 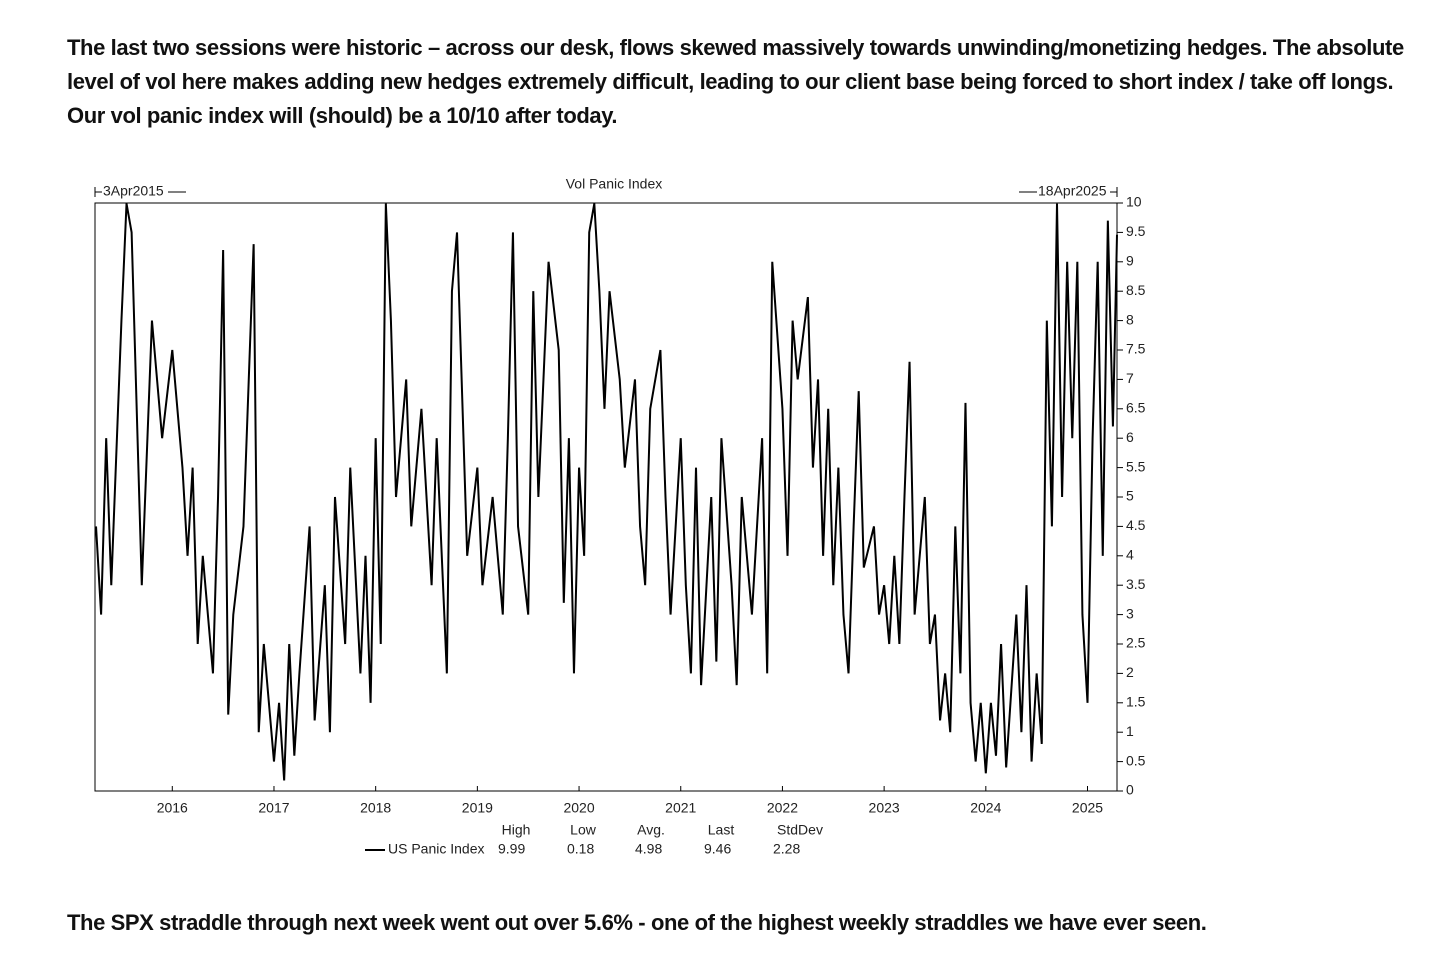 I want to click on y-tick-label: 1.5, so click(x=1136, y=702).